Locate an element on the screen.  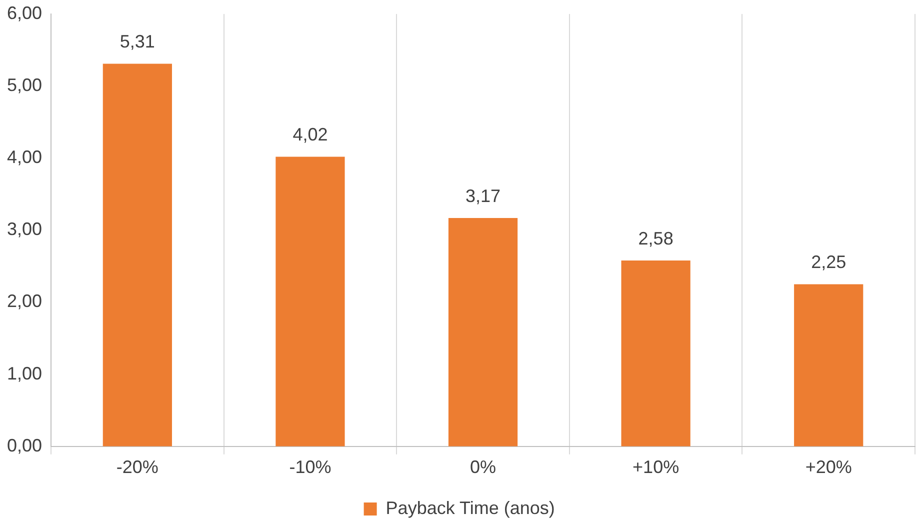
y-tick-label: 1,00 is located at coordinates (24, 373).